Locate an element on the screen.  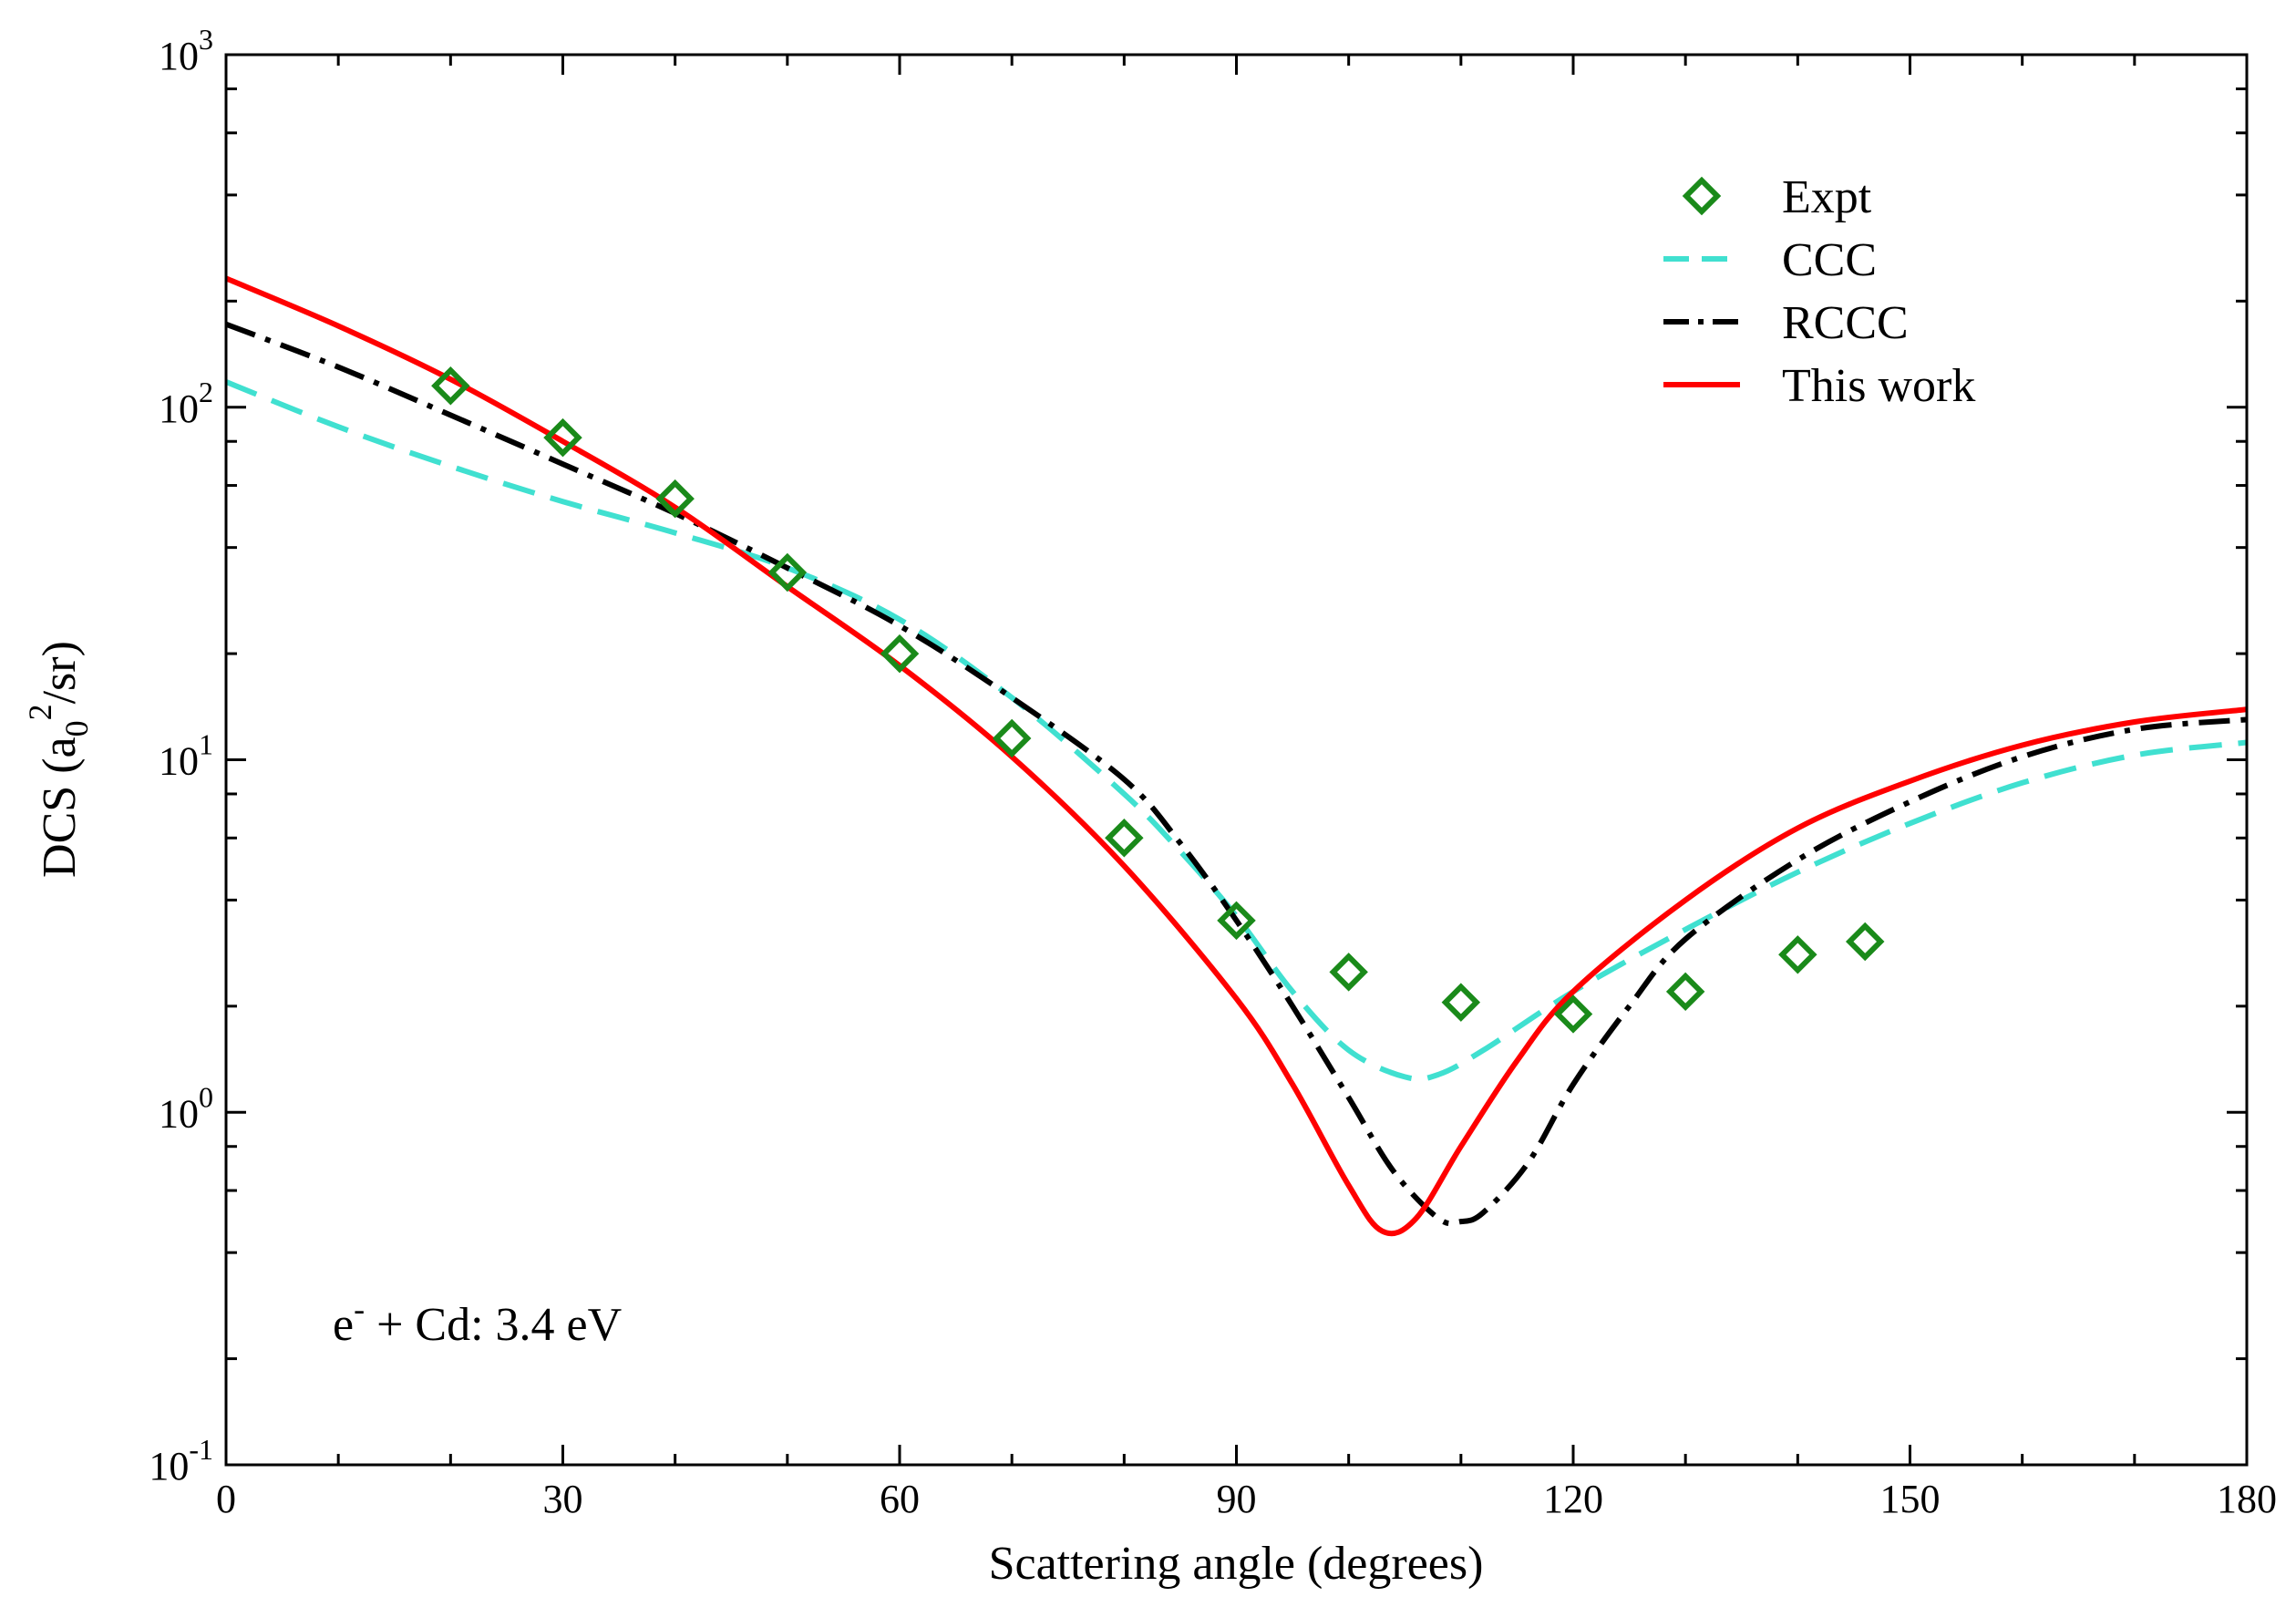
x-tick-label: 120 is located at coordinates (1573, 1499).